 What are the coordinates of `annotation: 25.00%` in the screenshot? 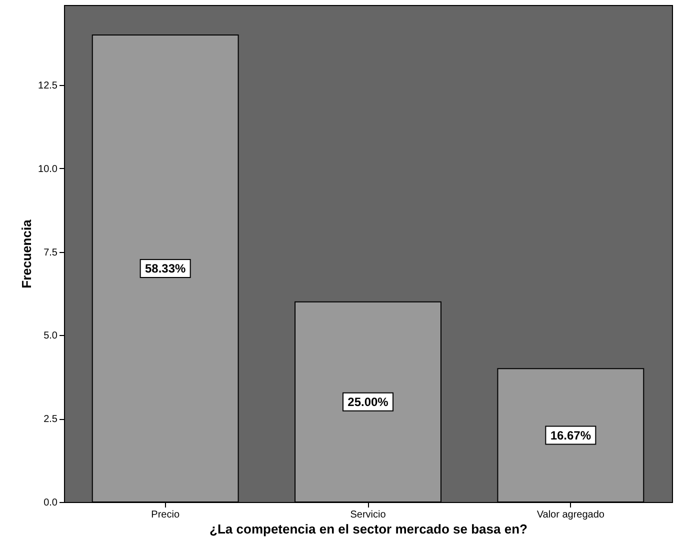 It's located at (368, 401).